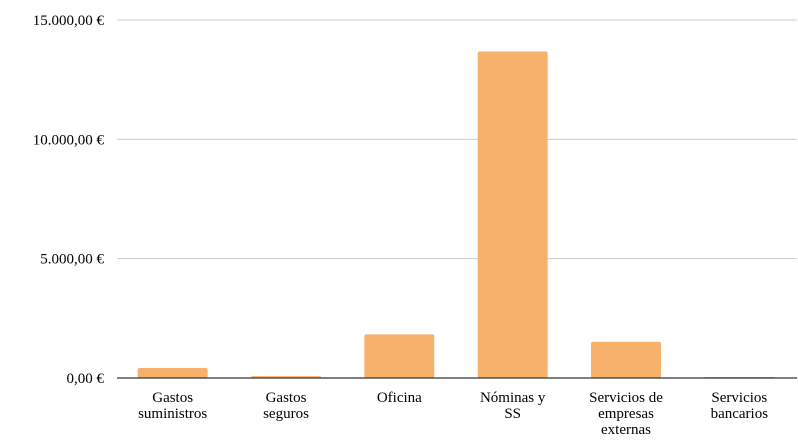 The image size is (798, 446). I want to click on y-axis-tick-labels: 0,00 € 5.000,00 € 10.000,00 € 15.000,00 €, so click(69, 200).